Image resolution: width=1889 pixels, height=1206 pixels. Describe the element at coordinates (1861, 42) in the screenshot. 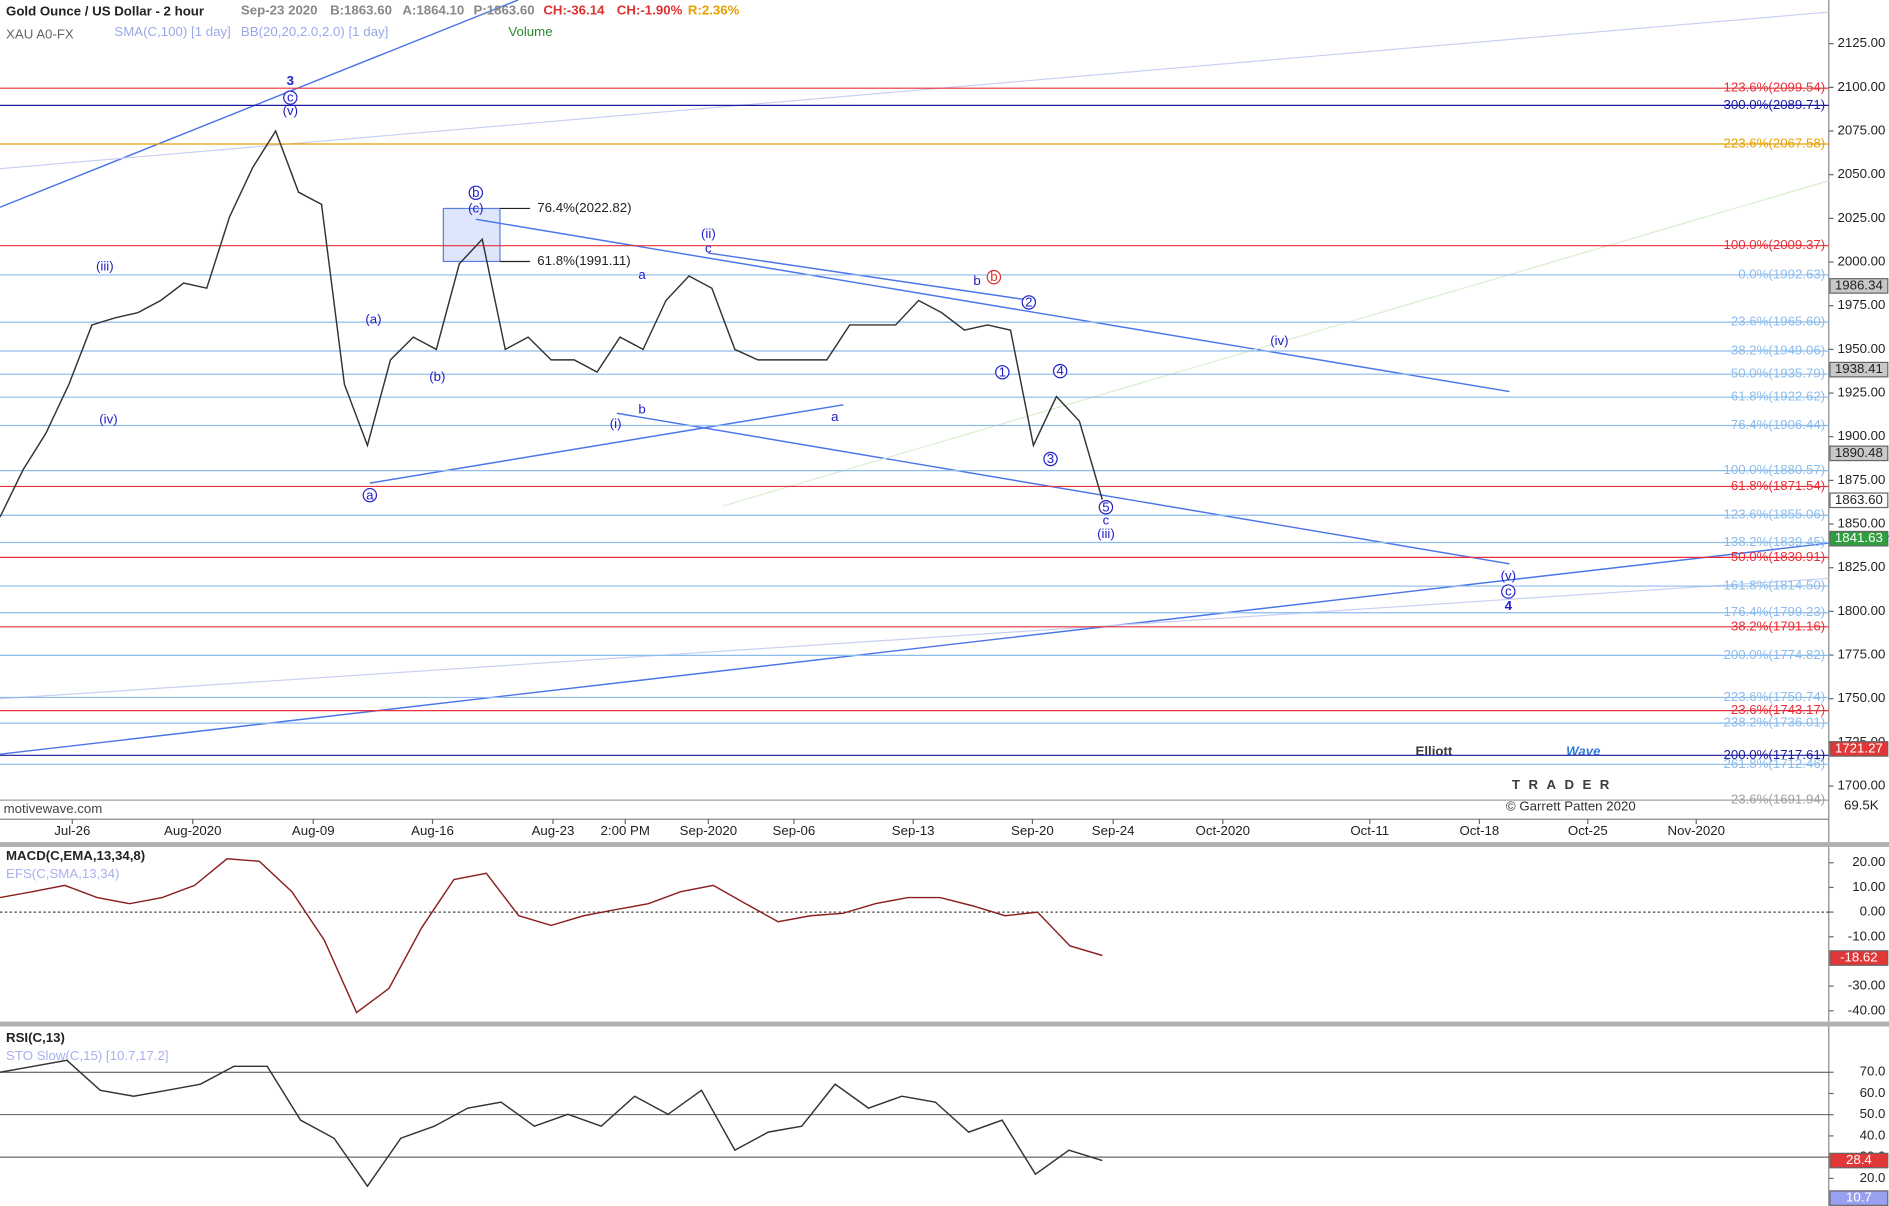

I see `y-tick-label: 2125.00` at that location.